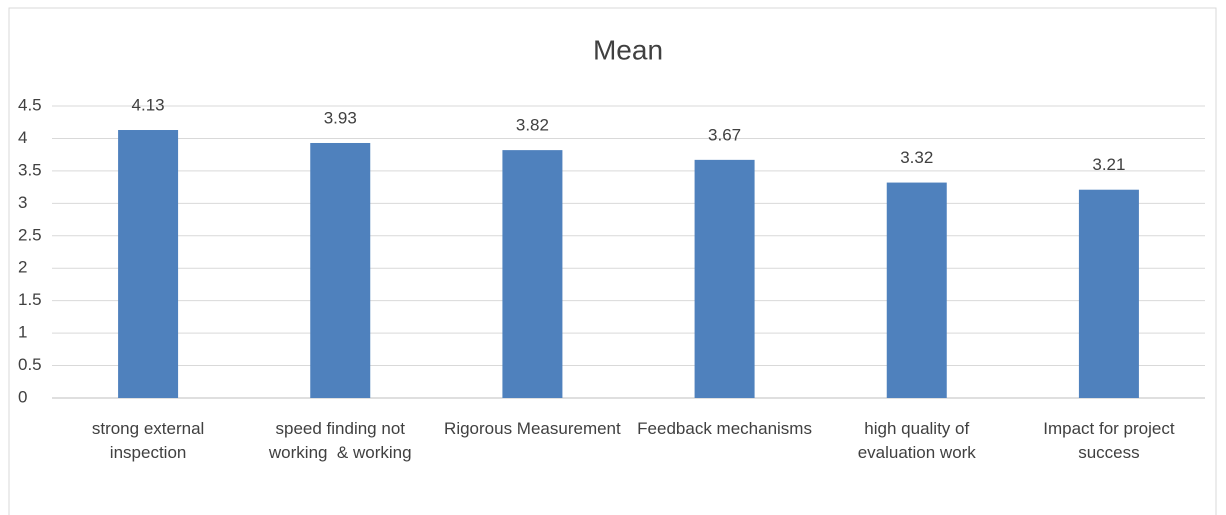  I want to click on y-tick-label: 1.5, so click(30, 299).